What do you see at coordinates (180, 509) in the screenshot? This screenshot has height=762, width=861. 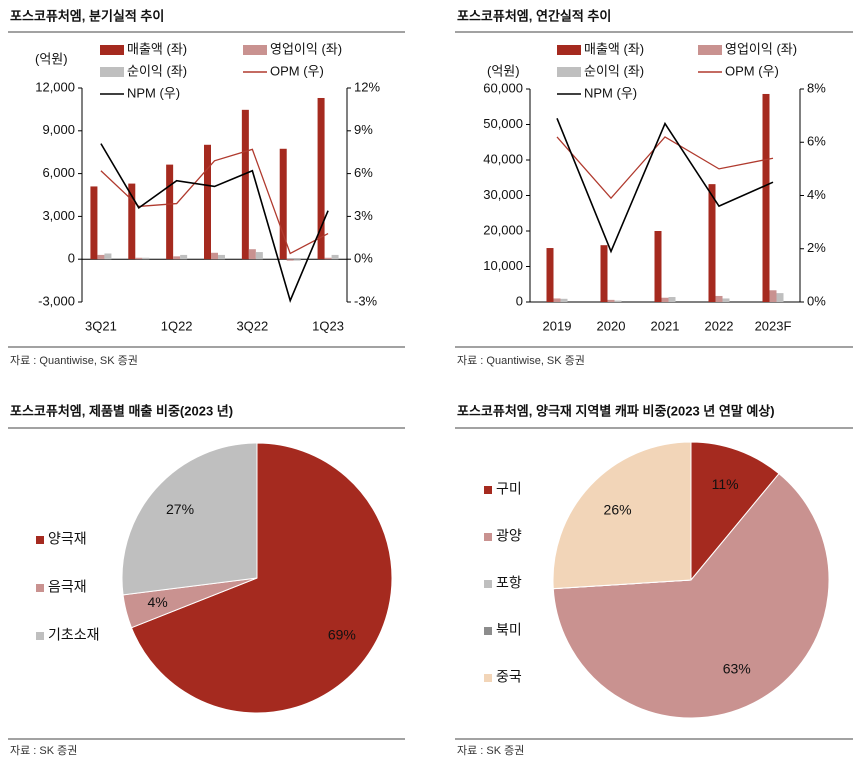 I see `slice-label: 27%` at bounding box center [180, 509].